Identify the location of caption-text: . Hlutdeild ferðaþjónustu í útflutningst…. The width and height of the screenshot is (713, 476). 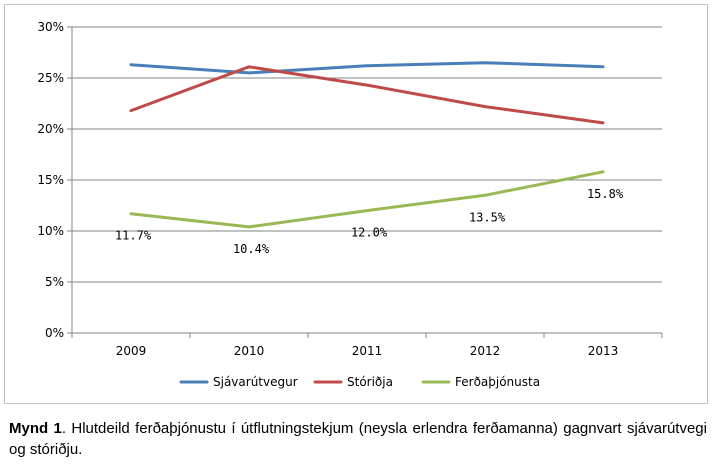
(358, 439).